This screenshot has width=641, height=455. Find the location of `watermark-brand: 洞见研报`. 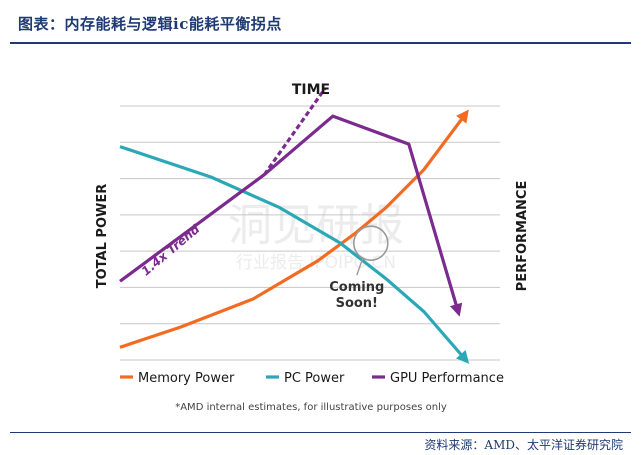

watermark-brand: 洞见研报 is located at coordinates (316, 225).